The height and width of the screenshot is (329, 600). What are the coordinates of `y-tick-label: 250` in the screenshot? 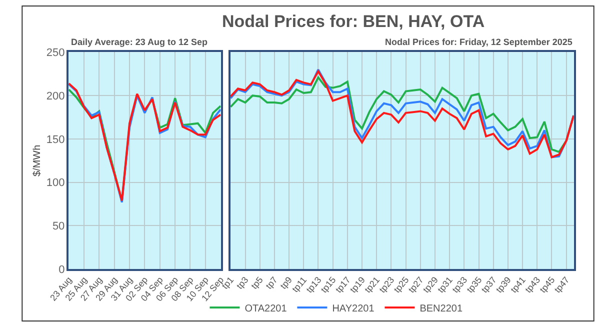 It's located at (55, 53).